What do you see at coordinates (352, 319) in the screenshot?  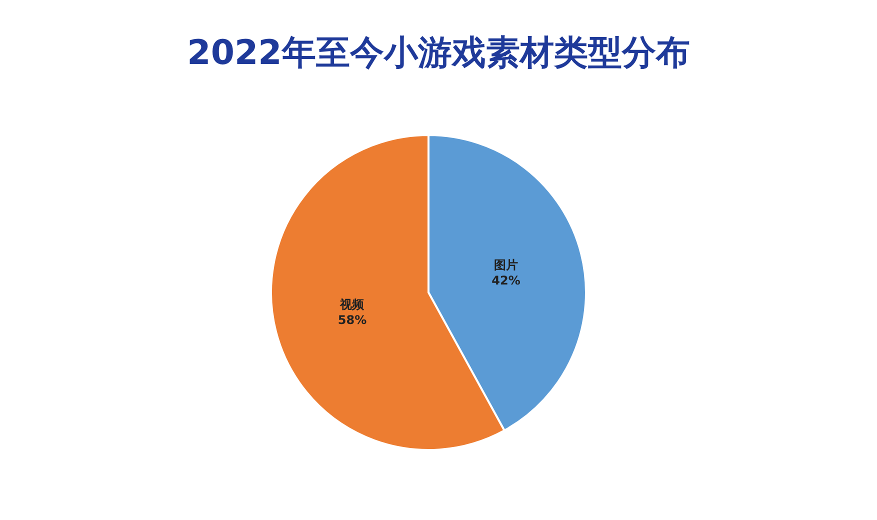 I see `data-label: 58%` at bounding box center [352, 319].